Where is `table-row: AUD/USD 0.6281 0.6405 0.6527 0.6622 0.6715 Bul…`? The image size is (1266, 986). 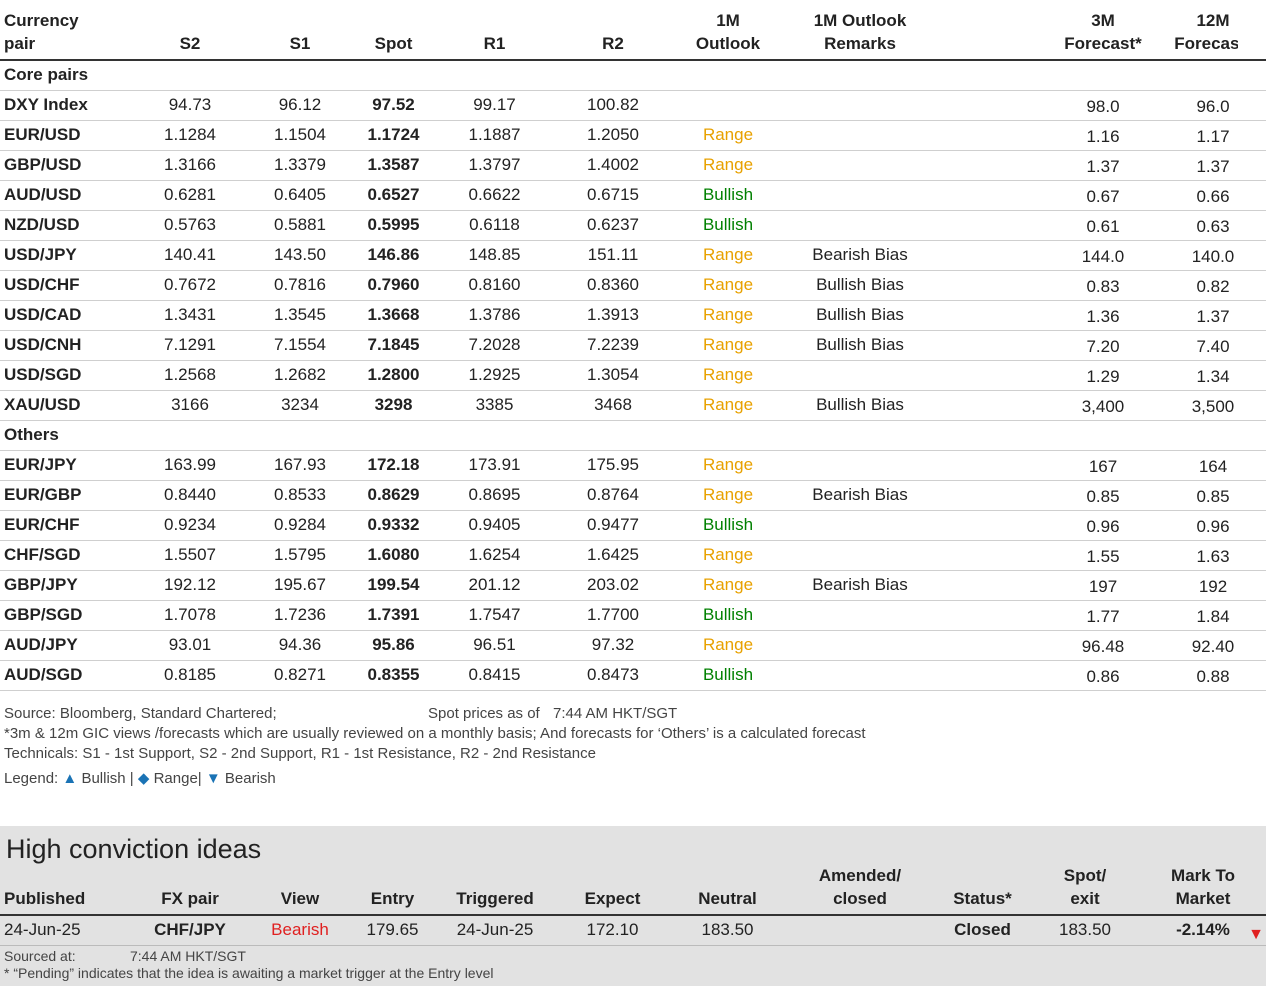
table-row: AUD/USD 0.6281 0.6405 0.6527 0.6622 0.6715 Bul… is located at coordinates (633, 195).